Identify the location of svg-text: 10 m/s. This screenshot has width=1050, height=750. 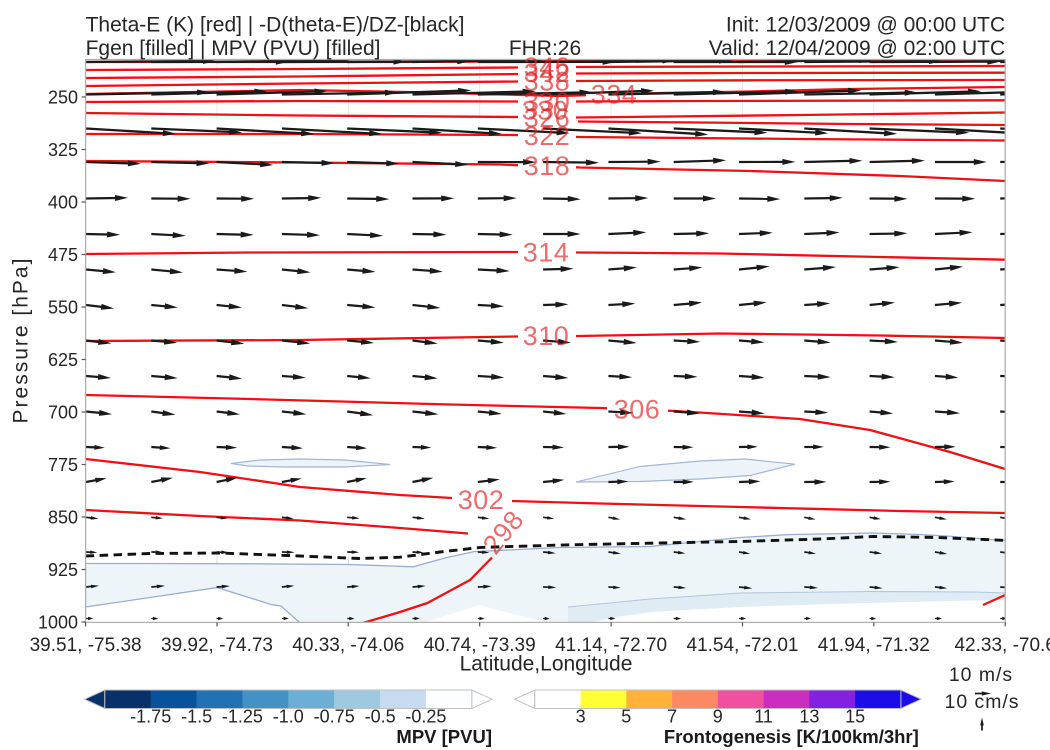
(981, 675).